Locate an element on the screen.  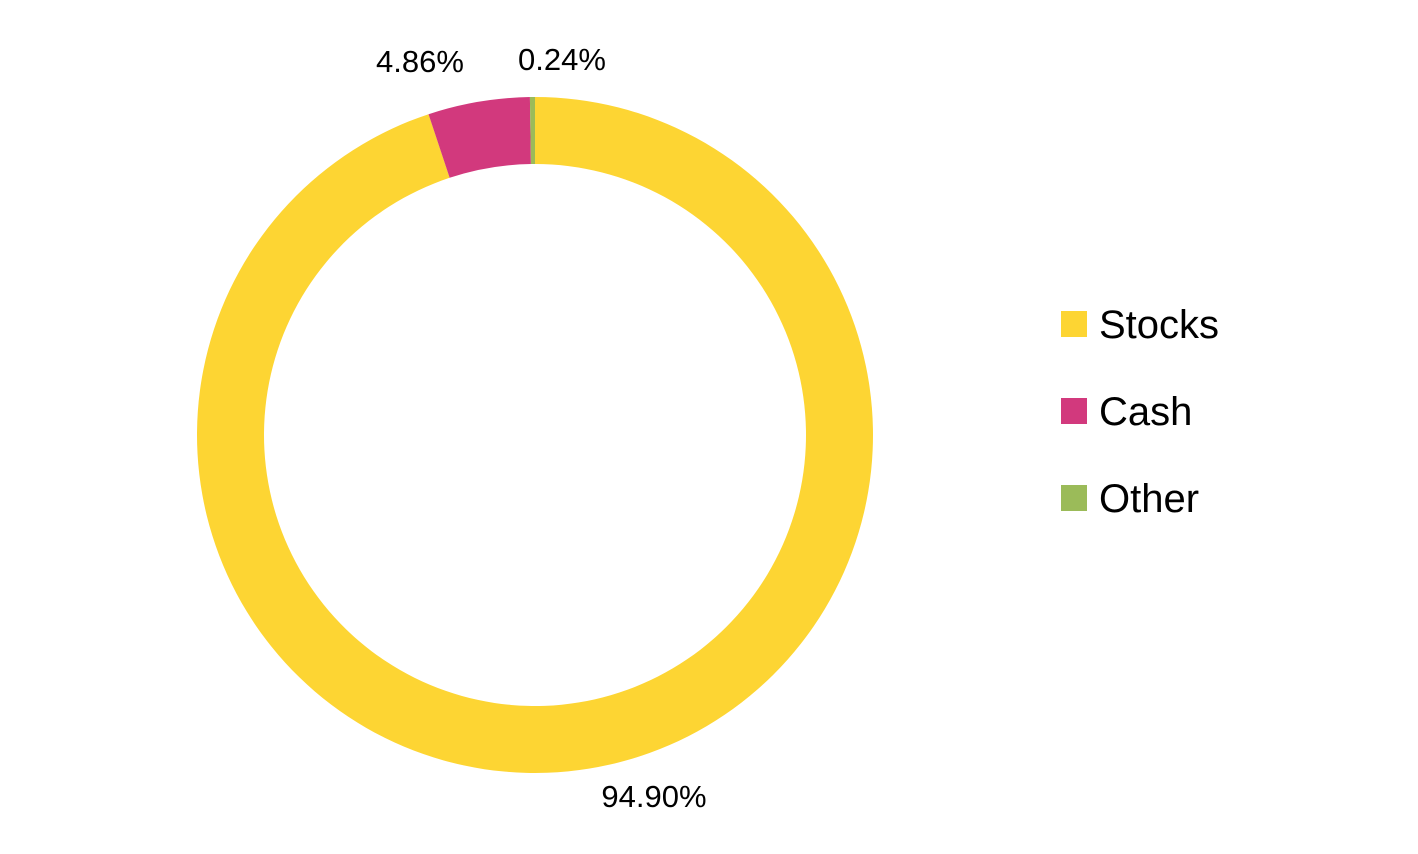
slice-cash is located at coordinates (479, 137).